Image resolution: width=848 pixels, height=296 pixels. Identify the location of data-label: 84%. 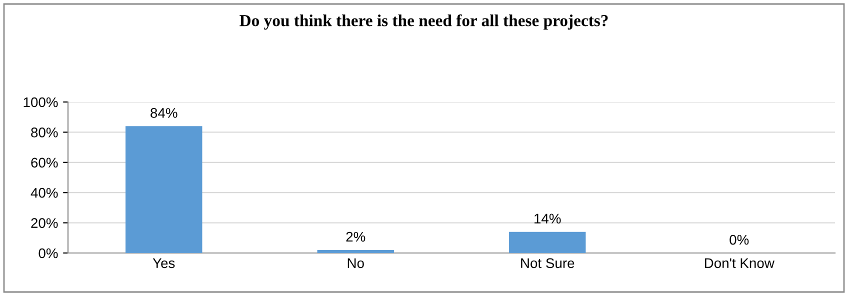
(164, 113).